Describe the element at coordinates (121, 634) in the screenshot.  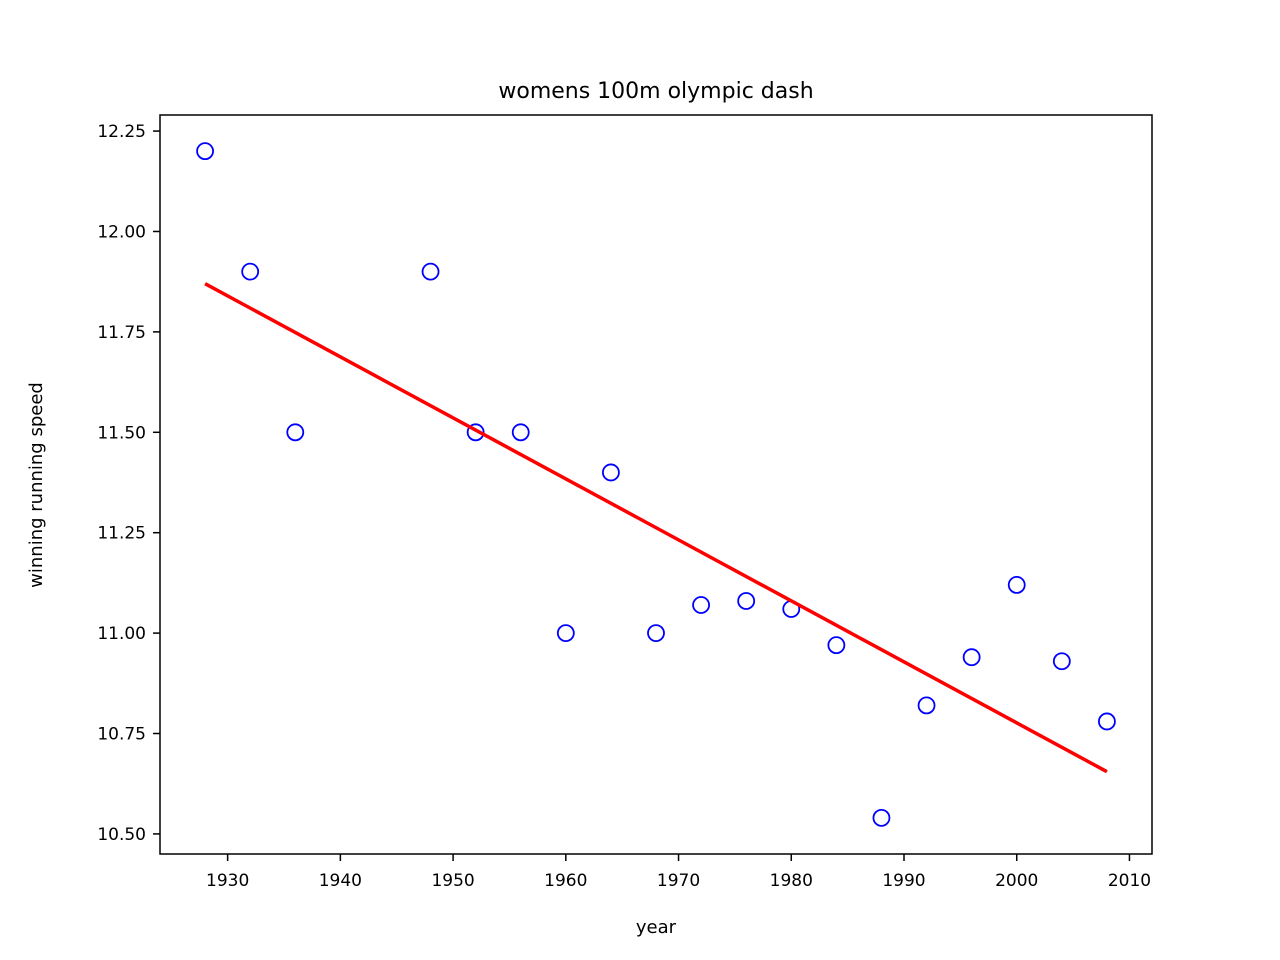
I see `y-tick-label: 11.00` at that location.